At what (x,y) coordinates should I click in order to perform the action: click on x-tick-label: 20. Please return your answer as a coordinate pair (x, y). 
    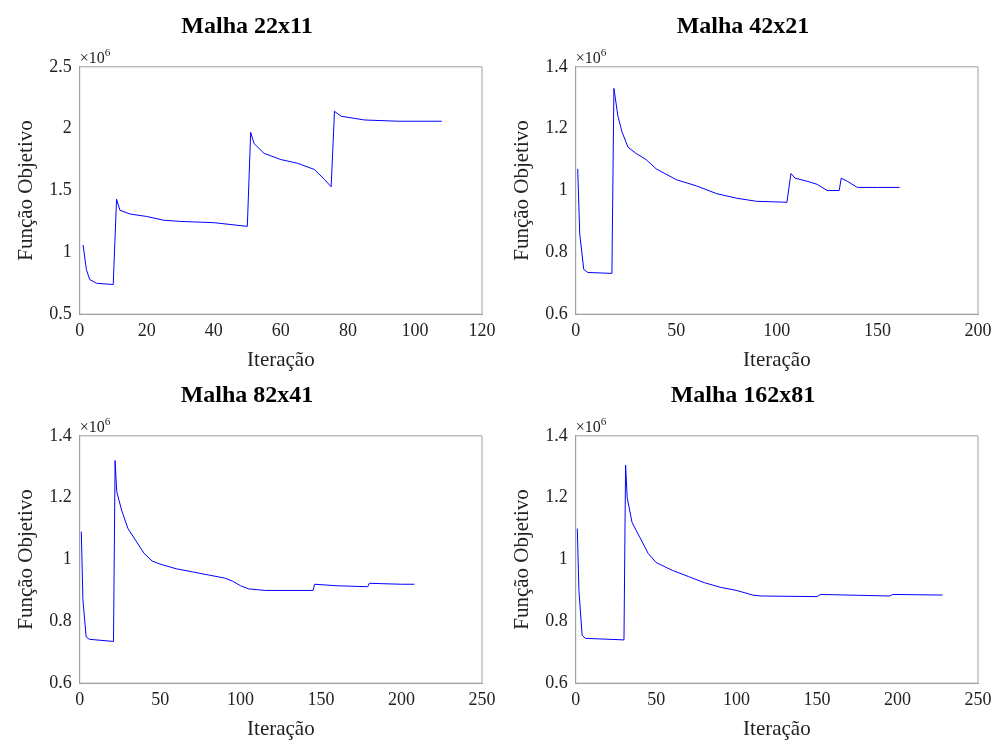
    Looking at the image, I should click on (146, 329).